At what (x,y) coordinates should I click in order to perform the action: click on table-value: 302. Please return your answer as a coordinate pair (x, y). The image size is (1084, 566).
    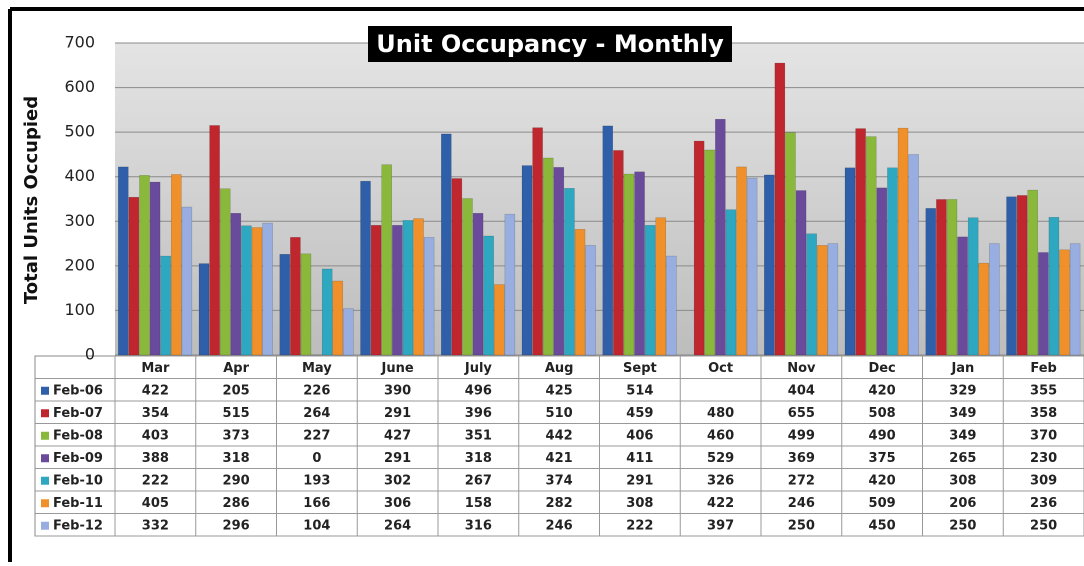
    Looking at the image, I should click on (397, 480).